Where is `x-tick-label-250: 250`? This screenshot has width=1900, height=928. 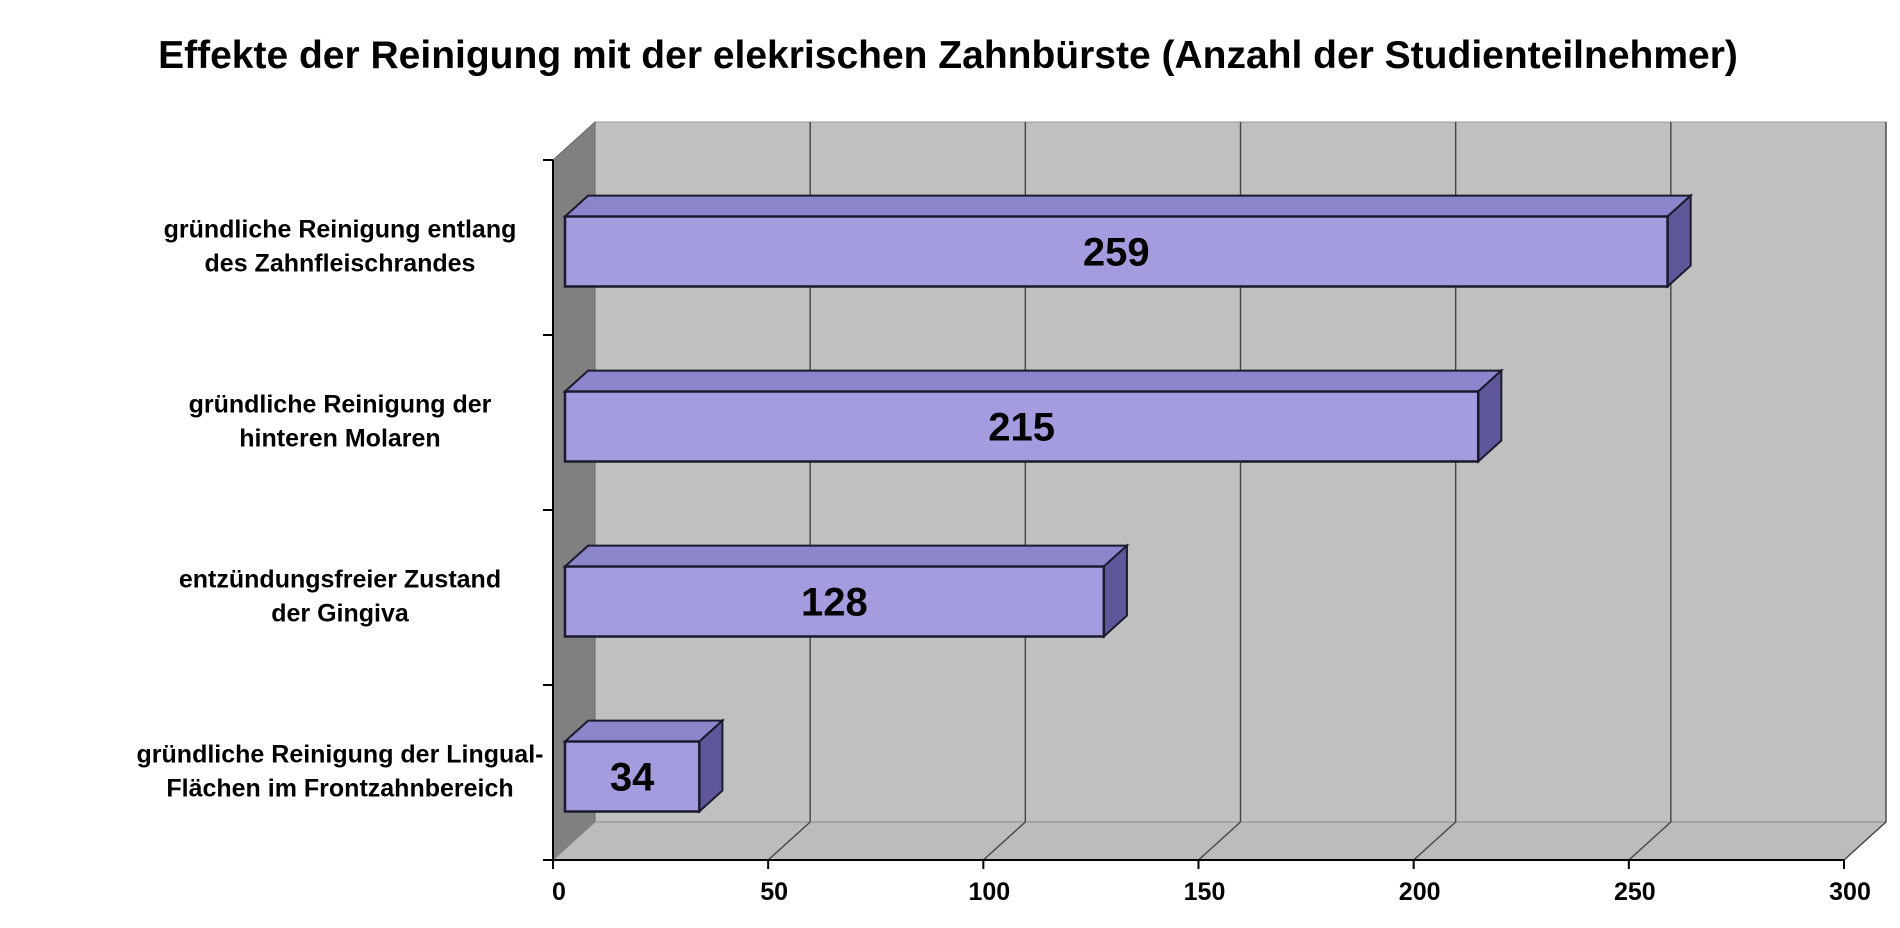 x-tick-label-250: 250 is located at coordinates (1635, 892).